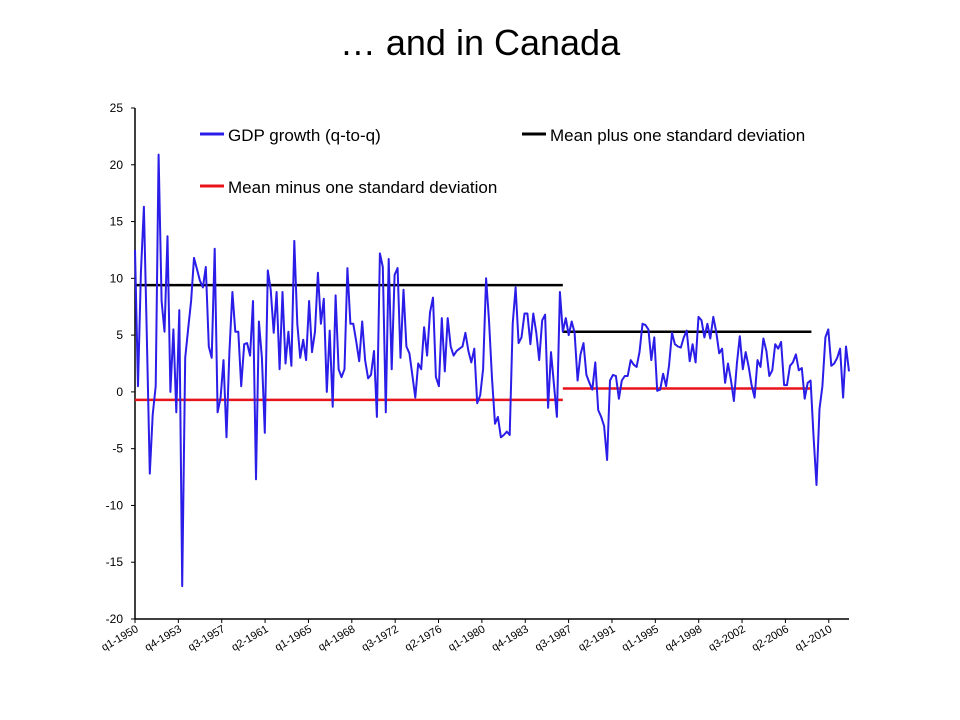  I want to click on y-tick-label: -5, so click(117, 449).